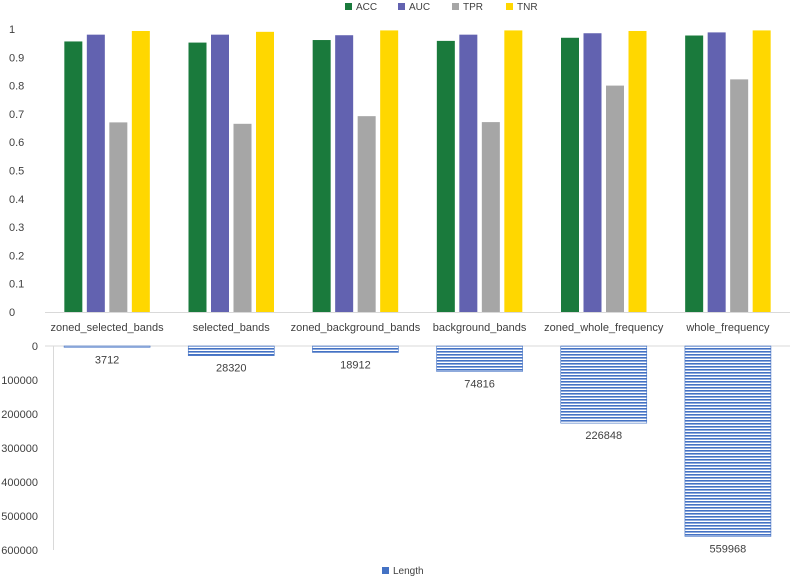  Describe the element at coordinates (16, 143) in the screenshot. I see `top-y-tick-label: 0.6` at that location.